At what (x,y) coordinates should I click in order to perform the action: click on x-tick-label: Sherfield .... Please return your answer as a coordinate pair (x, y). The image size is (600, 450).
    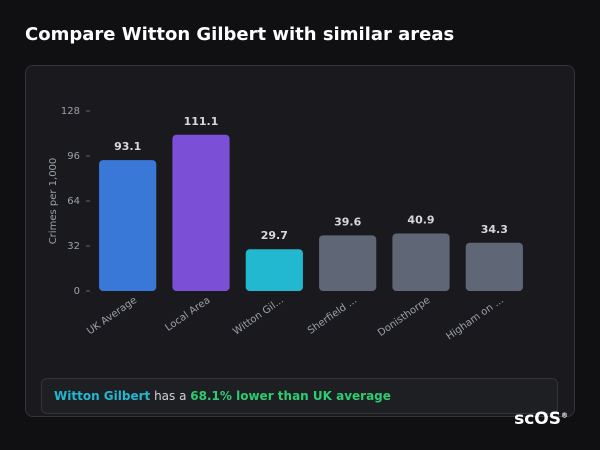
    Looking at the image, I should click on (332, 316).